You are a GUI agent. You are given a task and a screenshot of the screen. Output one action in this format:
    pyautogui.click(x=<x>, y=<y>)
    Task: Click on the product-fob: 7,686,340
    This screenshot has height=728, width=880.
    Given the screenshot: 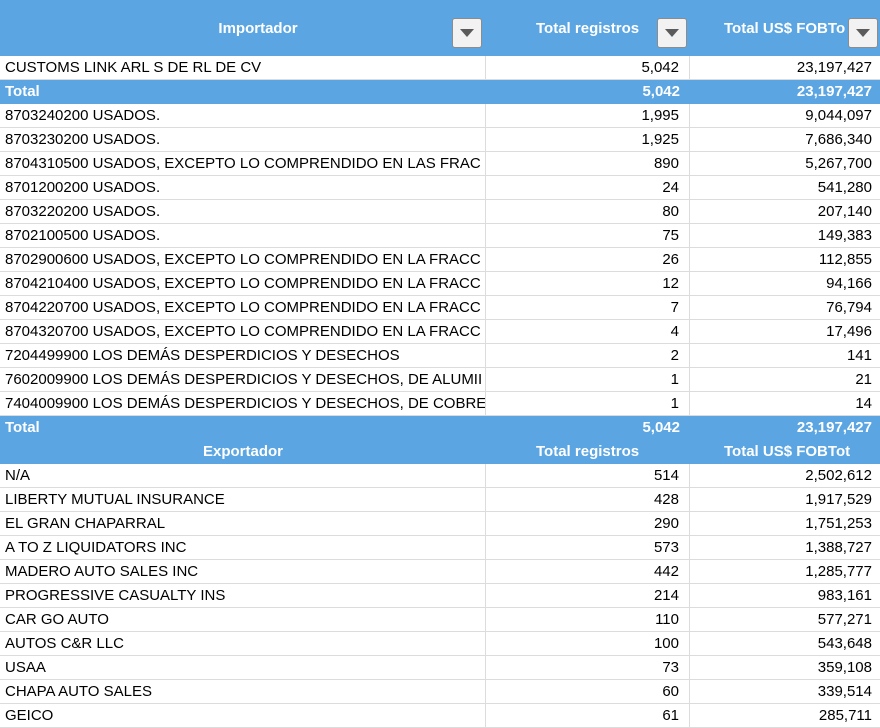 What is the action you would take?
    pyautogui.click(x=785, y=140)
    